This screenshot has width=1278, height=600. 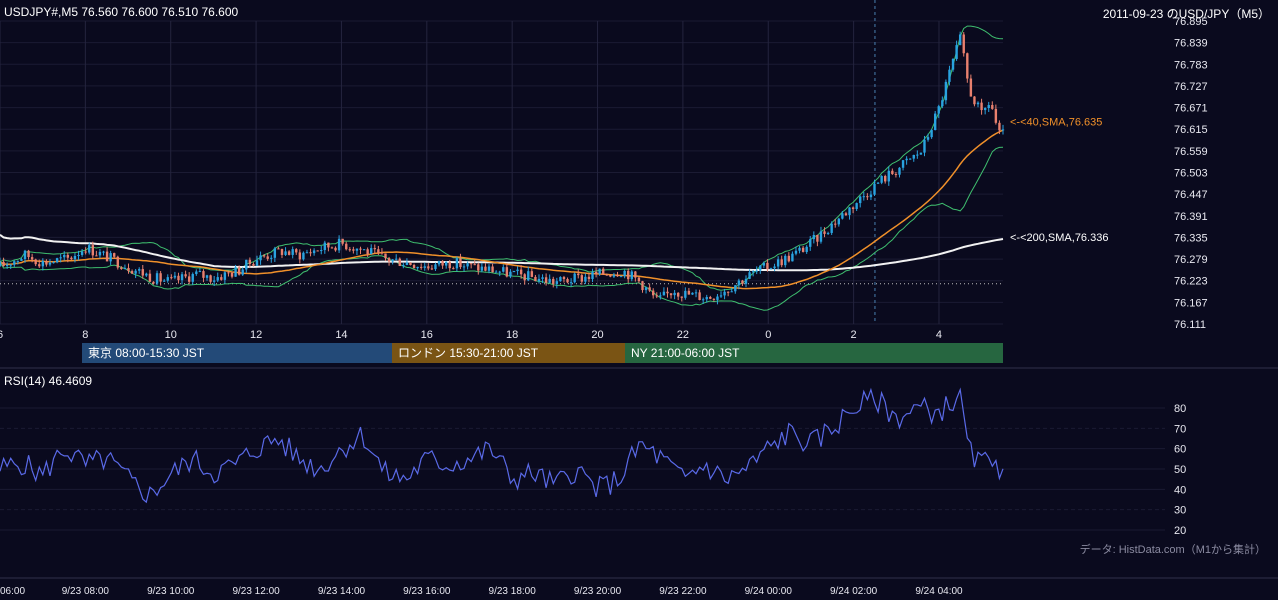 I want to click on bottom-time-label: 9/23 12:00, so click(x=256, y=591).